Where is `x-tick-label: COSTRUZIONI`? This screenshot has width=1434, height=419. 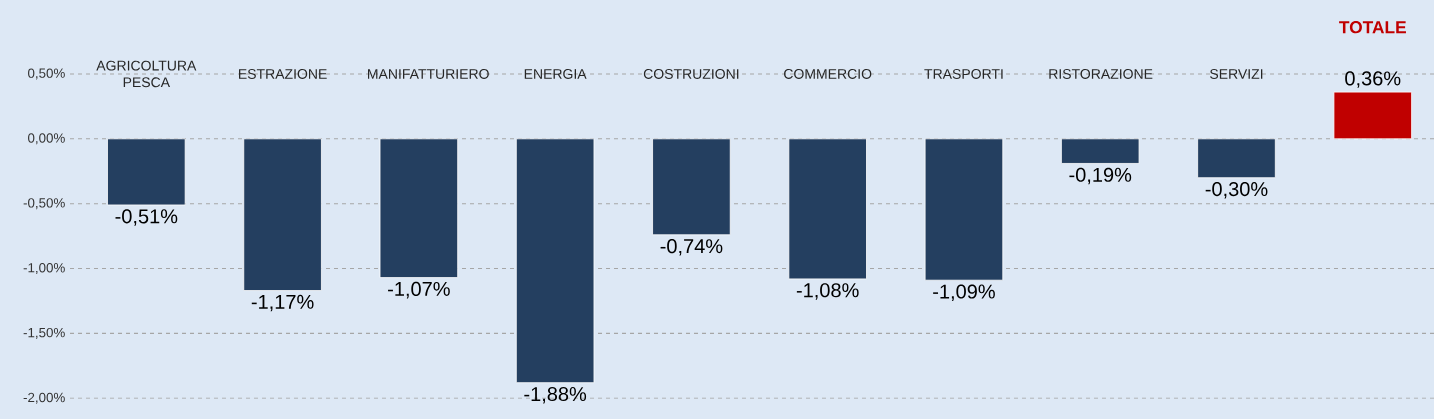 x-tick-label: COSTRUZIONI is located at coordinates (691, 73).